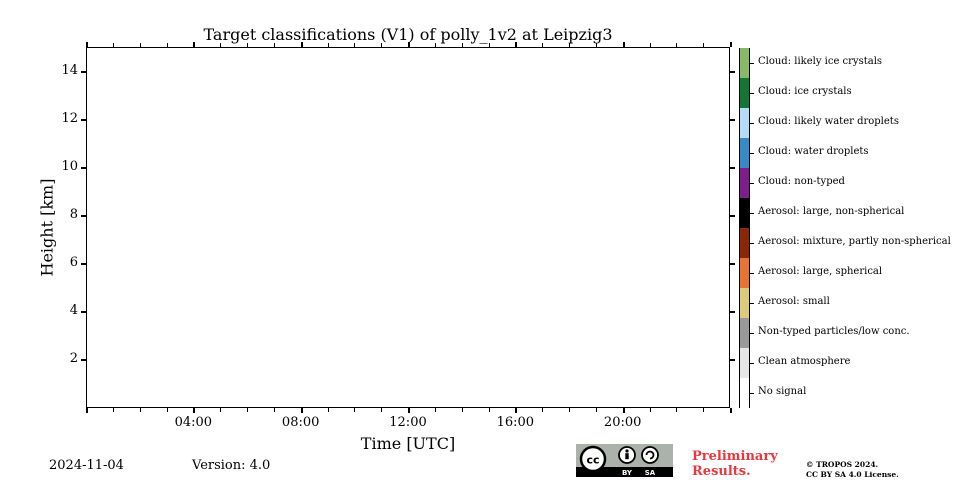 The width and height of the screenshot is (960, 480). What do you see at coordinates (721, 471) in the screenshot?
I see `preliminary-line2: Results.` at bounding box center [721, 471].